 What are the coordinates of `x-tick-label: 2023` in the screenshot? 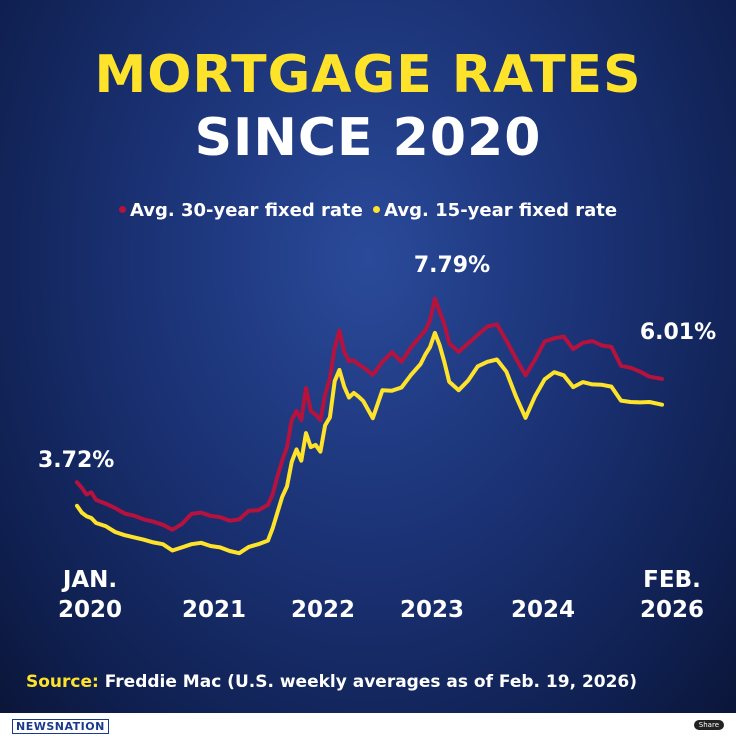 It's located at (432, 610).